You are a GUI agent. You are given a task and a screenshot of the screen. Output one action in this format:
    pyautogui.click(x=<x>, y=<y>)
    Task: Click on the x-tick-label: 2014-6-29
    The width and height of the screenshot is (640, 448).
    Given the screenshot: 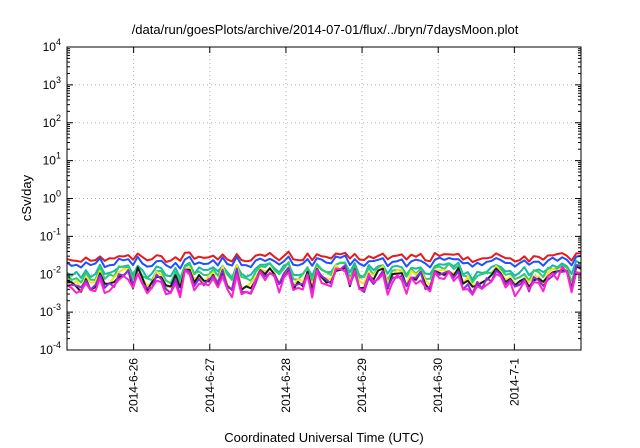 What is the action you would take?
    pyautogui.click(x=362, y=385)
    